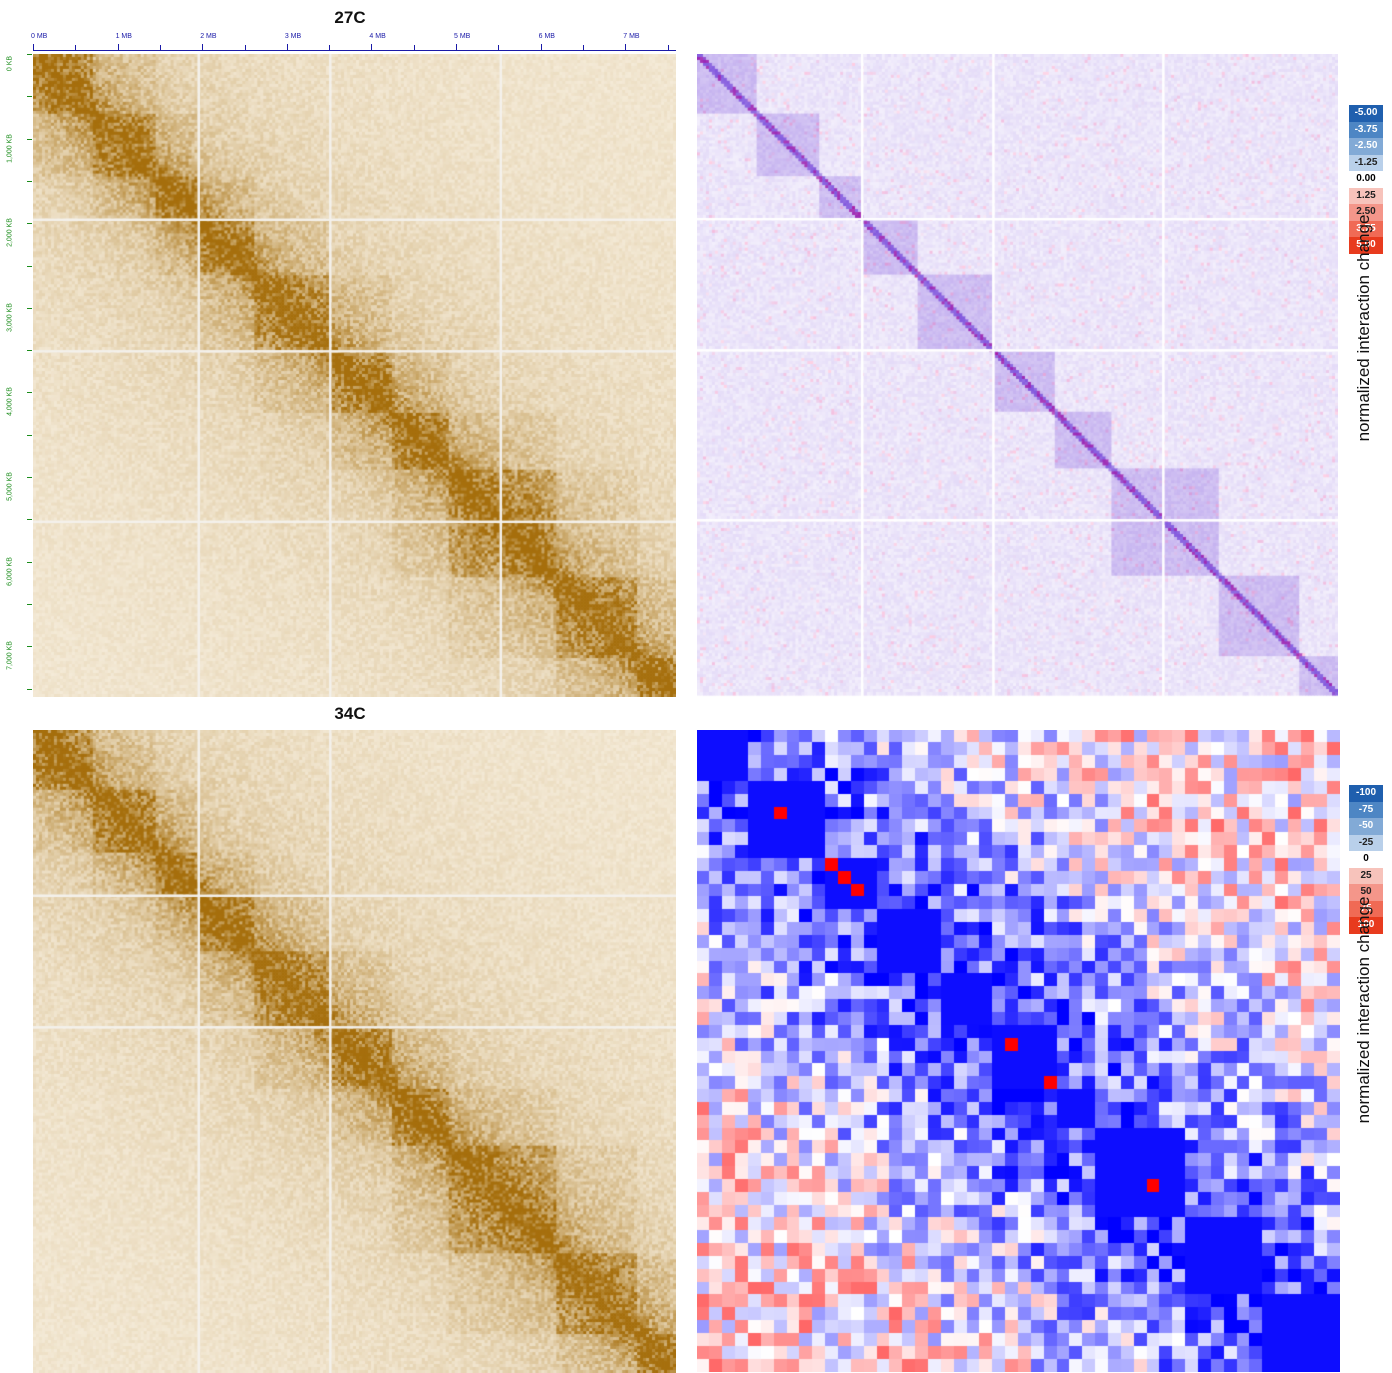 Image resolution: width=1392 pixels, height=1373 pixels. Describe the element at coordinates (39, 36) in the screenshot. I see `x-tick-label: 0 MB` at that location.